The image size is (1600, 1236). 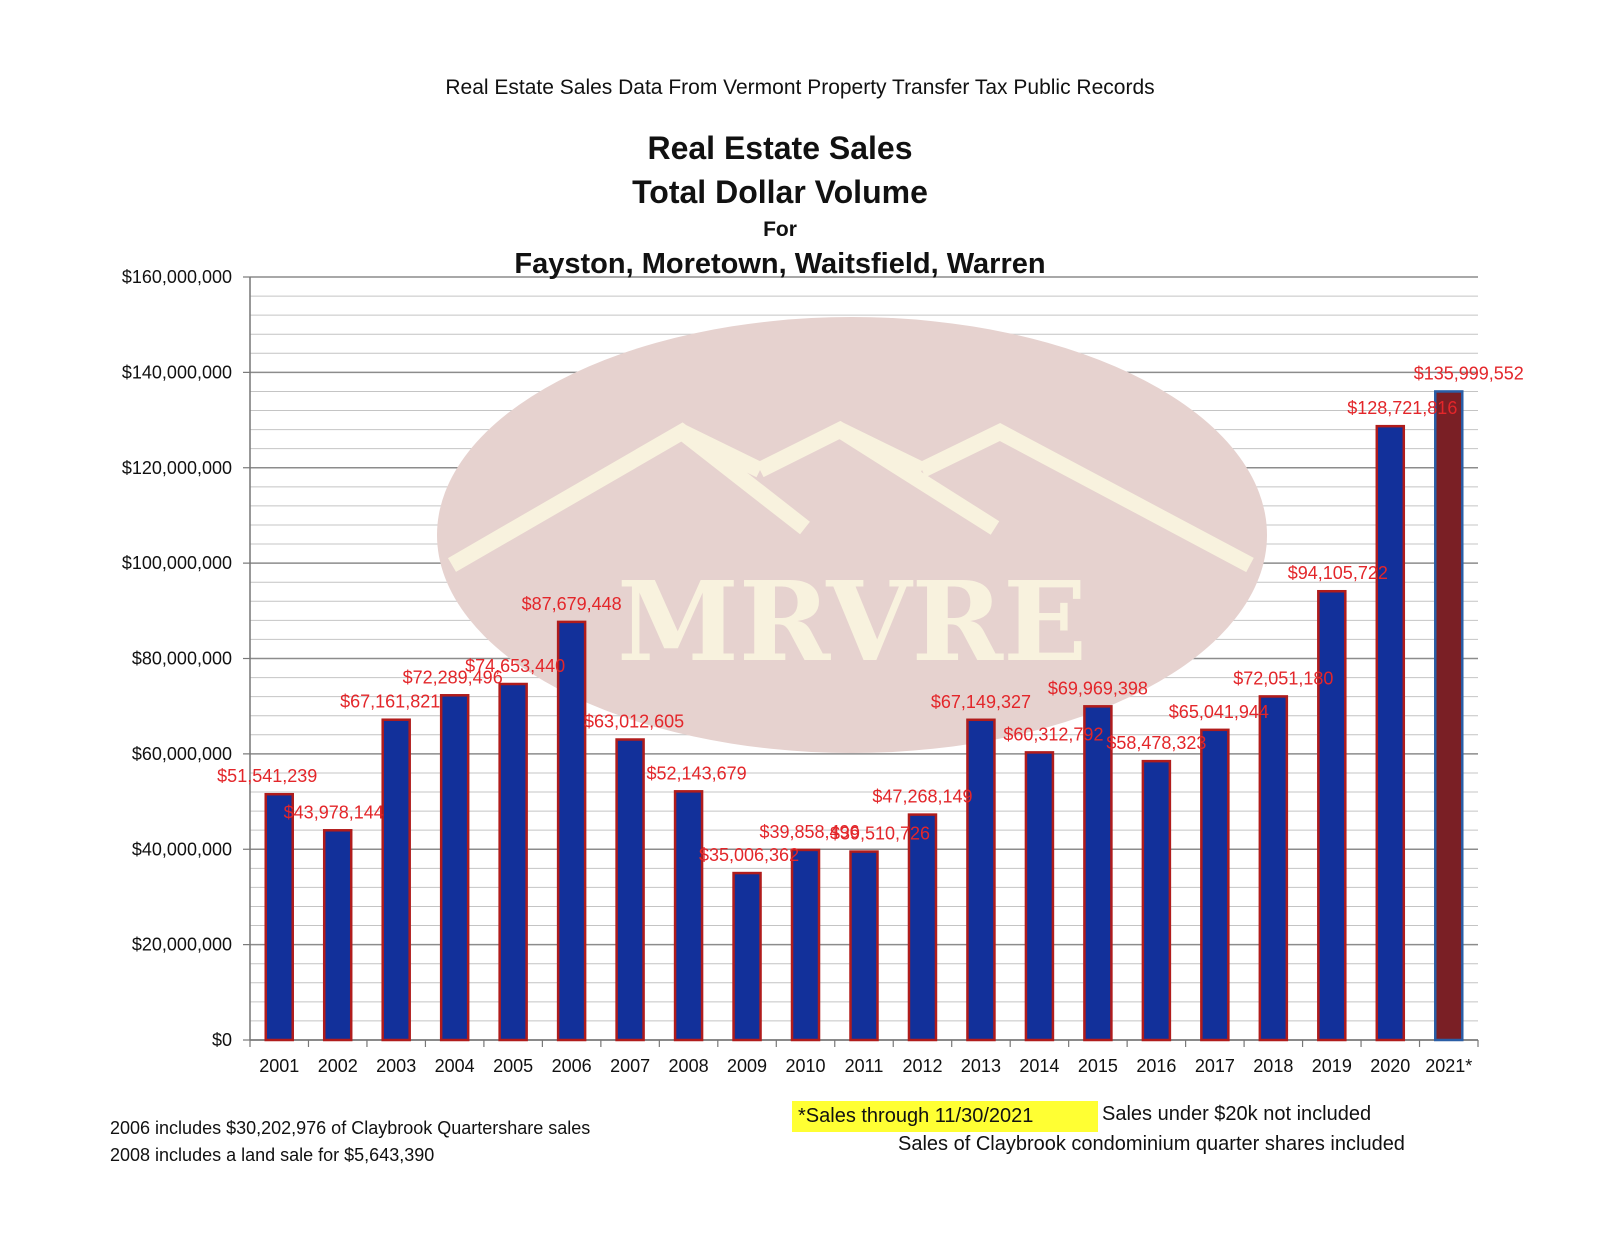 I want to click on y-tick-label: $100,000,000, so click(x=177, y=563).